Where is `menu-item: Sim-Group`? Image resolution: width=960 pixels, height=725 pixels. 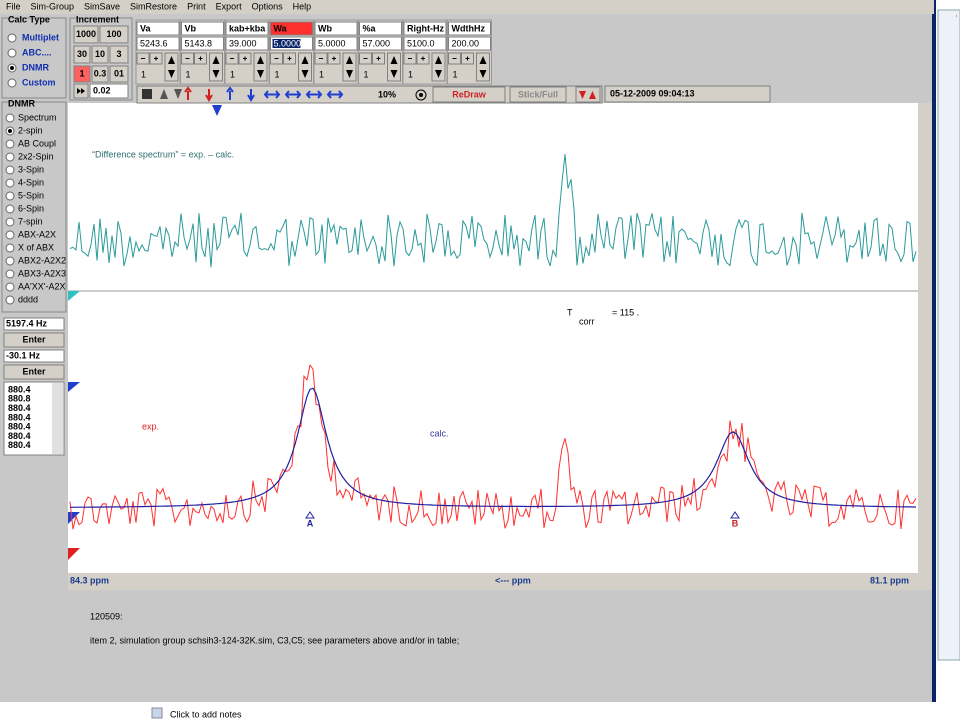
menu-item: Sim-Group is located at coordinates (53, 6).